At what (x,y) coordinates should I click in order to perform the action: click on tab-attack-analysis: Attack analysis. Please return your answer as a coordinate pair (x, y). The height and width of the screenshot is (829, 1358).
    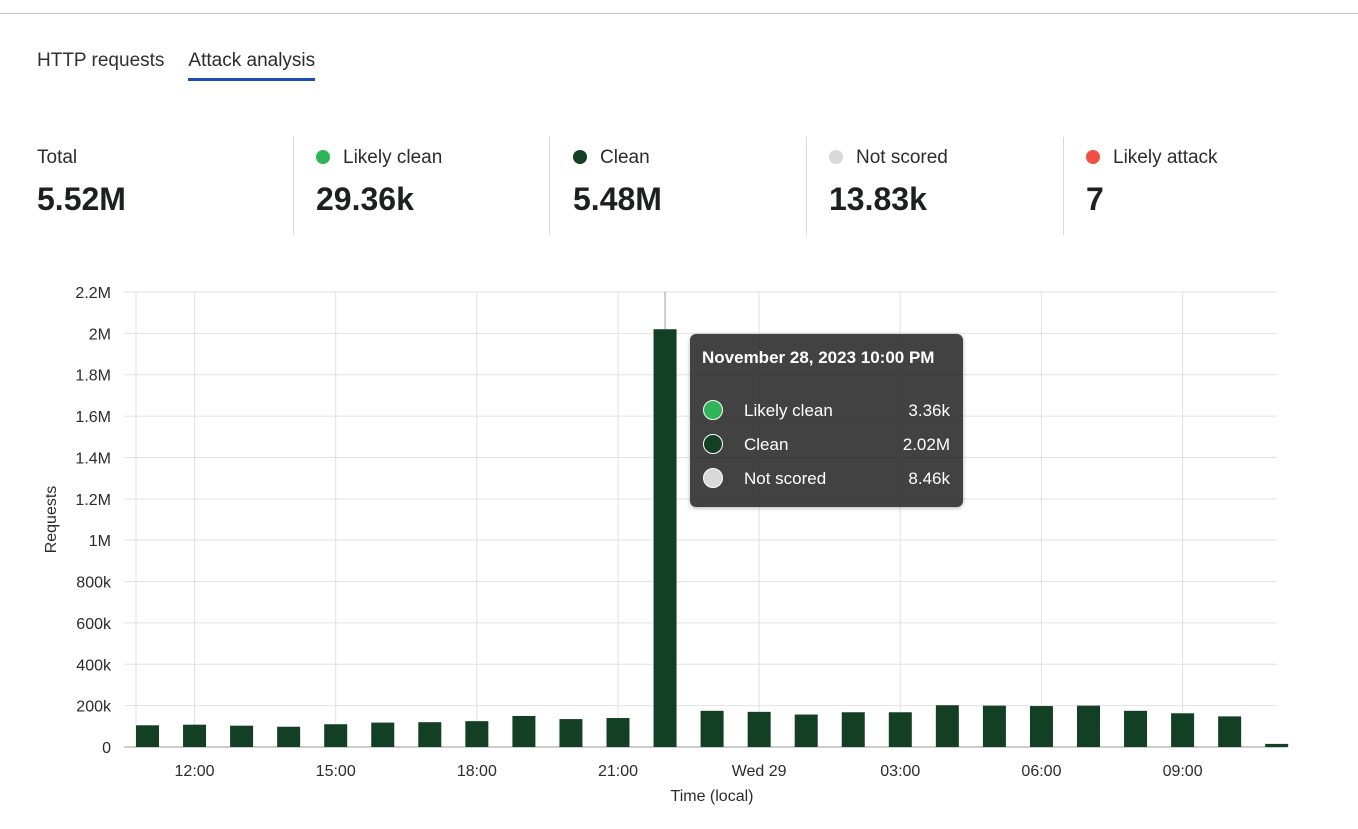
    Looking at the image, I should click on (252, 65).